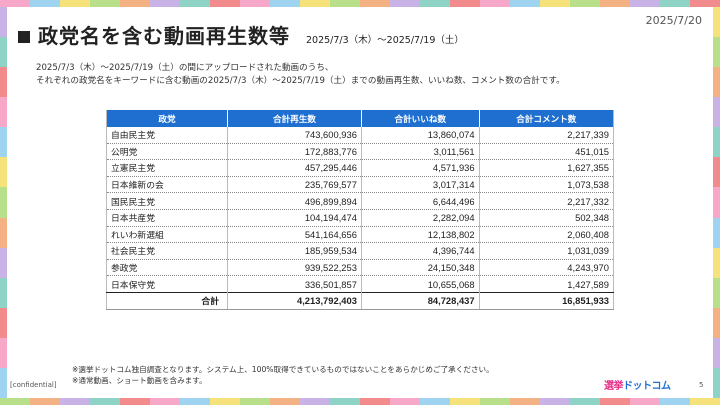 Image resolution: width=720 pixels, height=405 pixels. Describe the element at coordinates (546, 235) in the screenshot. I see `comments-cell: 2,060,408` at that location.